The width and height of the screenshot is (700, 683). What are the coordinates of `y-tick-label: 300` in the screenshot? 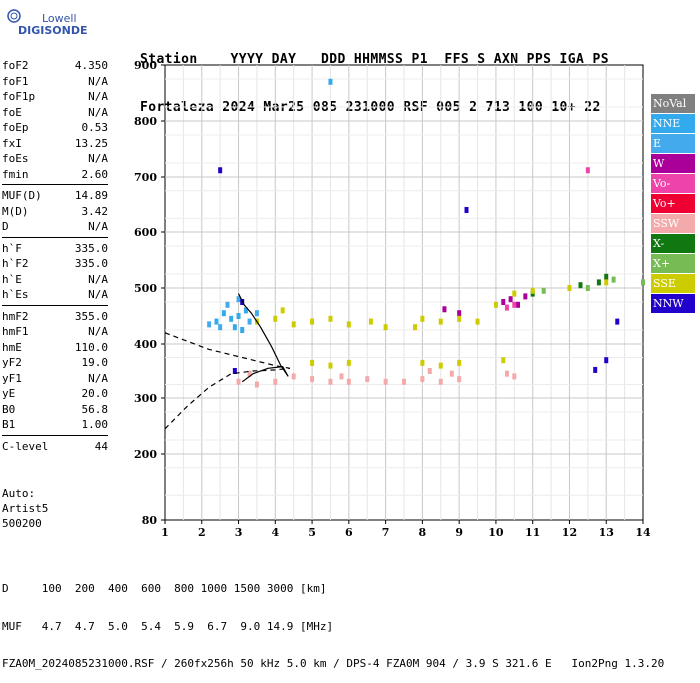 It's located at (145, 398).